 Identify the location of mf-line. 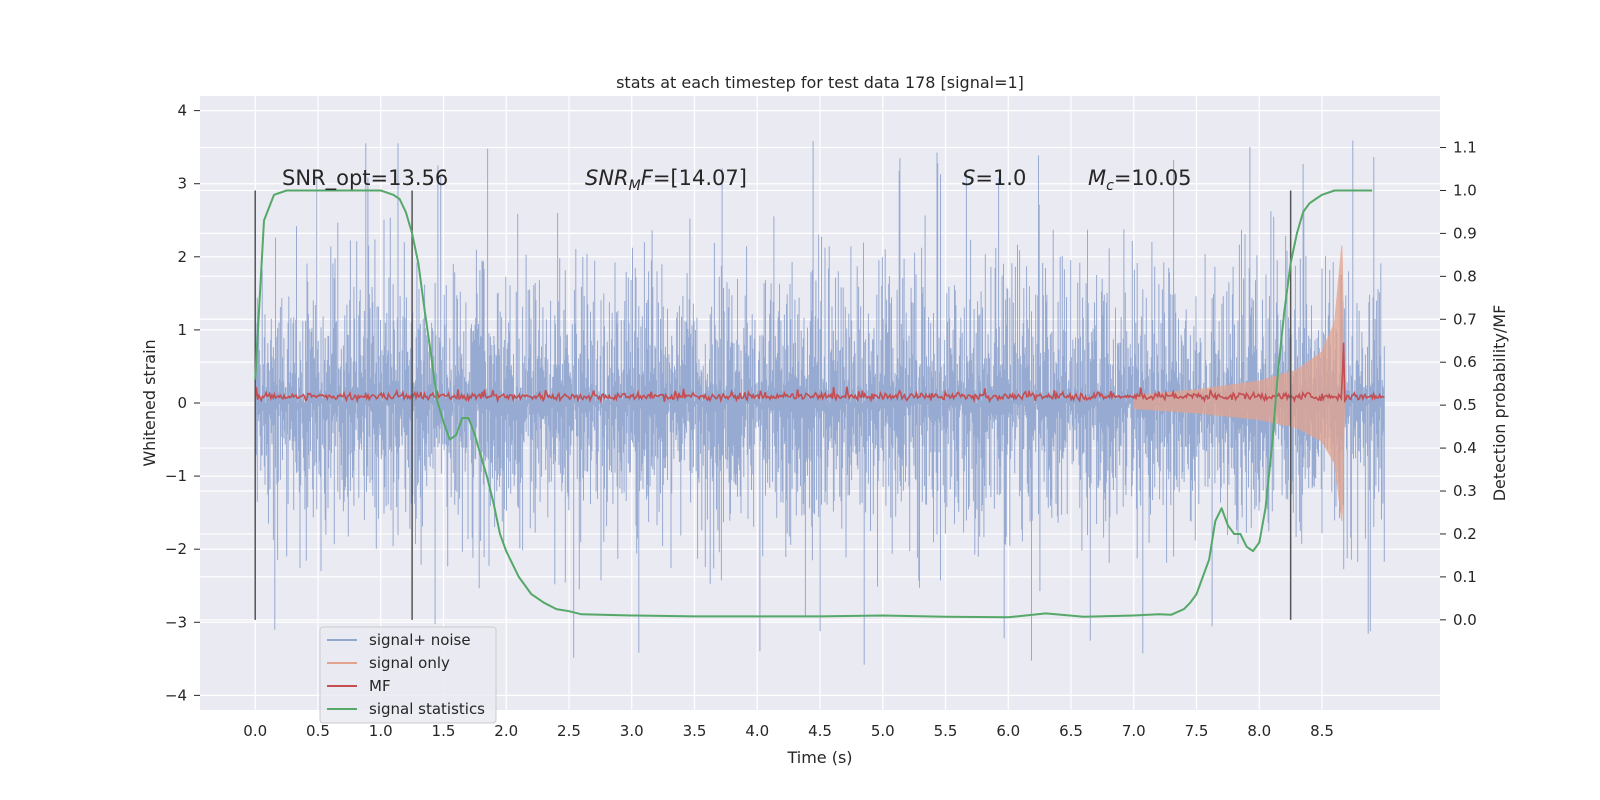
(819, 373).